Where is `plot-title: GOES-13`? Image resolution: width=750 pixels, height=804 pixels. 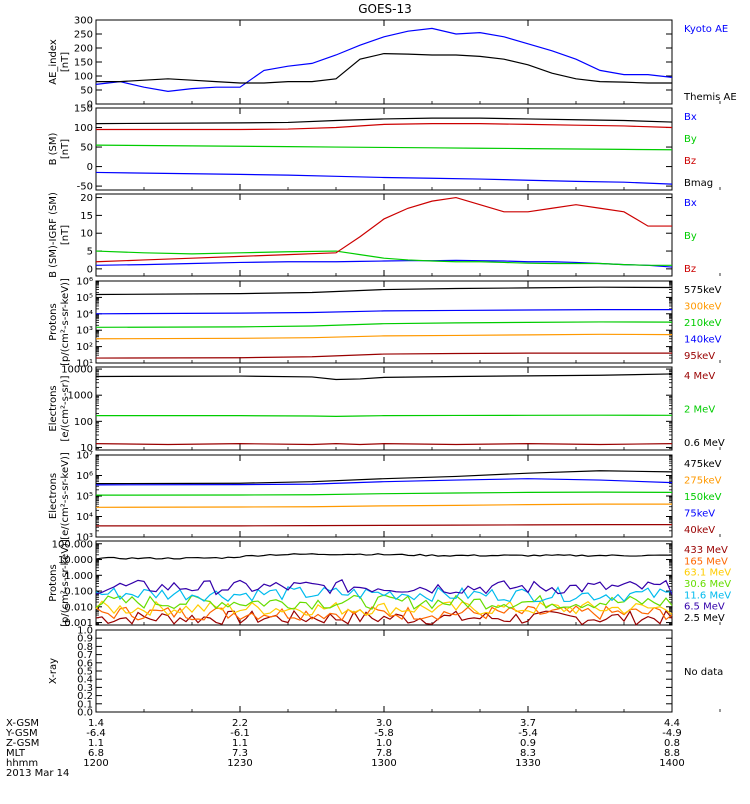 plot-title: GOES-13 is located at coordinates (385, 9).